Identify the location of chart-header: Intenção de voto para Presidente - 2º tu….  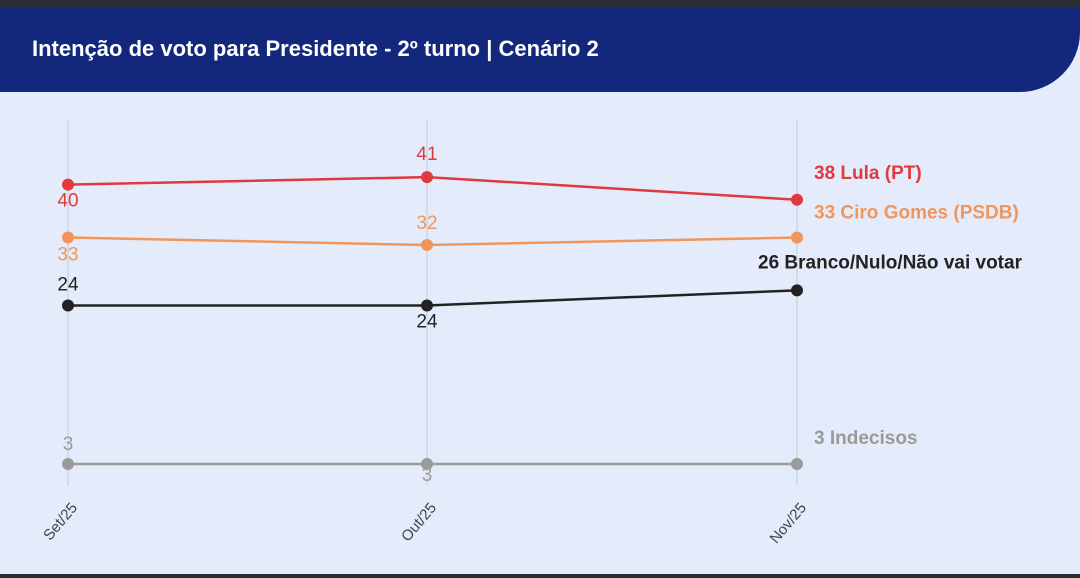
(540, 50).